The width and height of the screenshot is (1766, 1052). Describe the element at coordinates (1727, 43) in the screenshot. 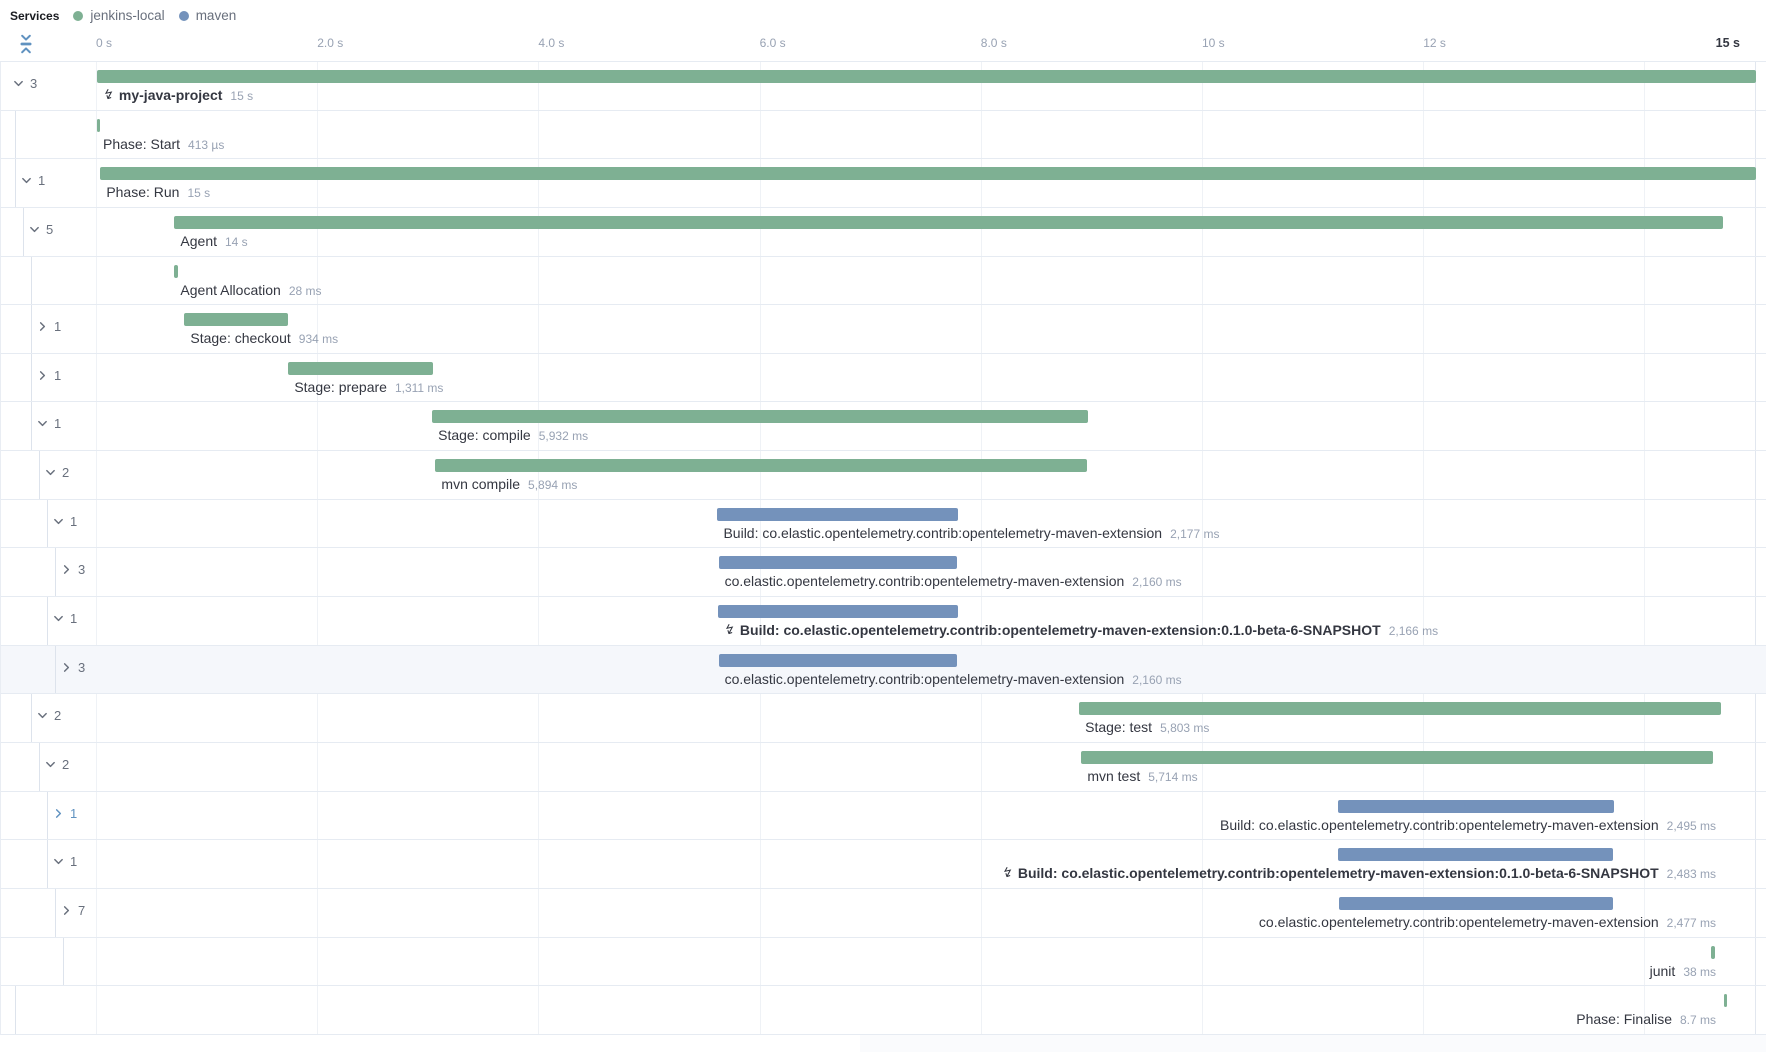

I see `axis-tick-label: 15 s` at that location.